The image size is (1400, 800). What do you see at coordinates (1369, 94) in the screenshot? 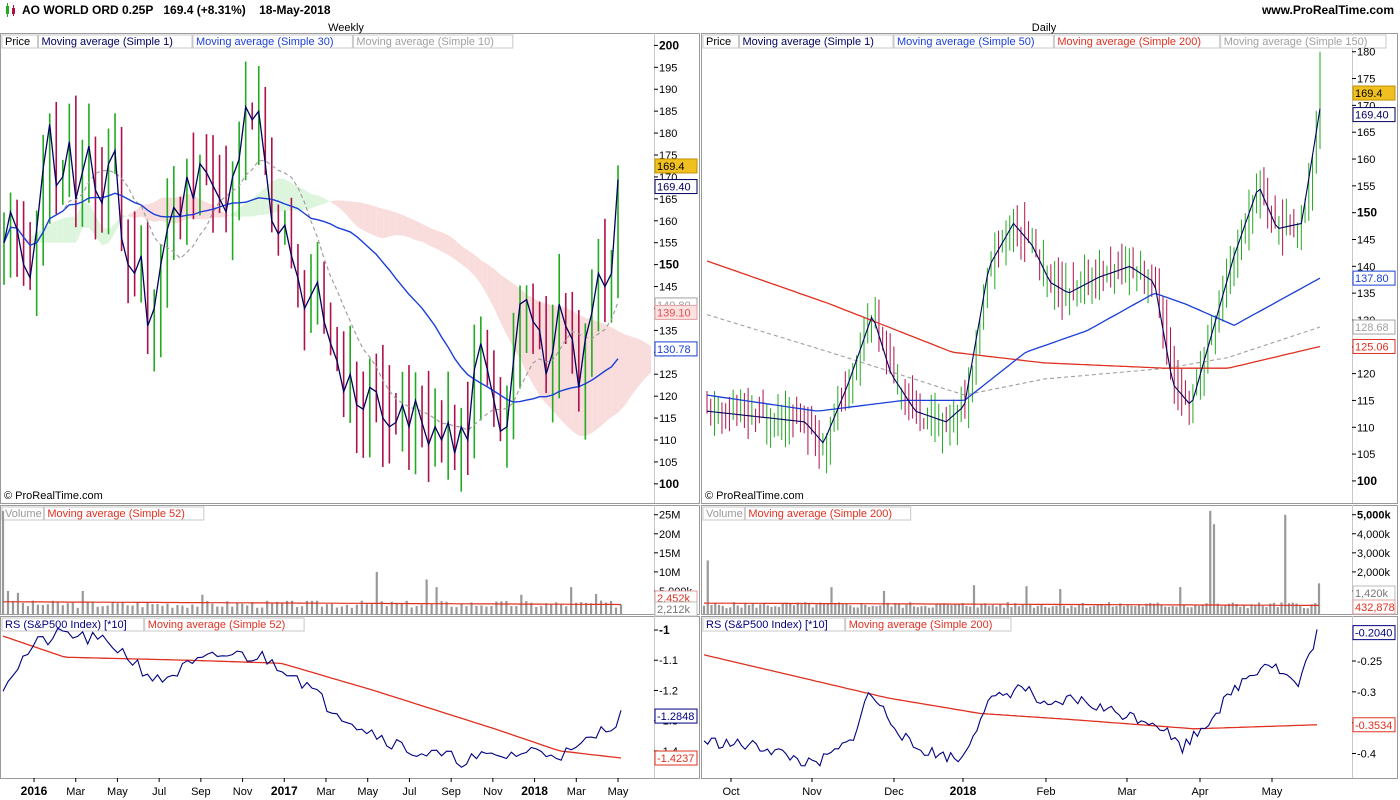
I see `last-price-label: 169.4` at bounding box center [1369, 94].